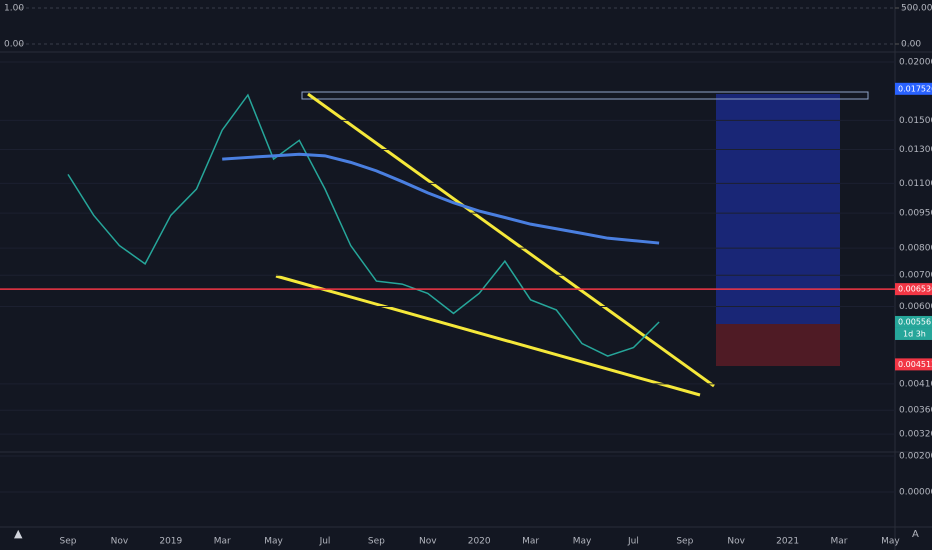  What do you see at coordinates (470, 26) in the screenshot?
I see `oscillator-guides` at bounding box center [470, 26].